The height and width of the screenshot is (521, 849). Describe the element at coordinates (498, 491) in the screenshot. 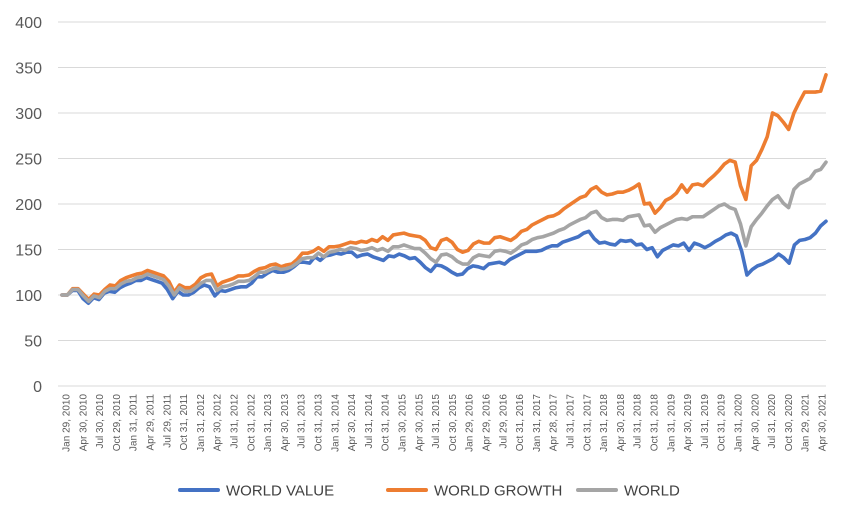

I see `legend-label: WORLD GROWTH` at that location.